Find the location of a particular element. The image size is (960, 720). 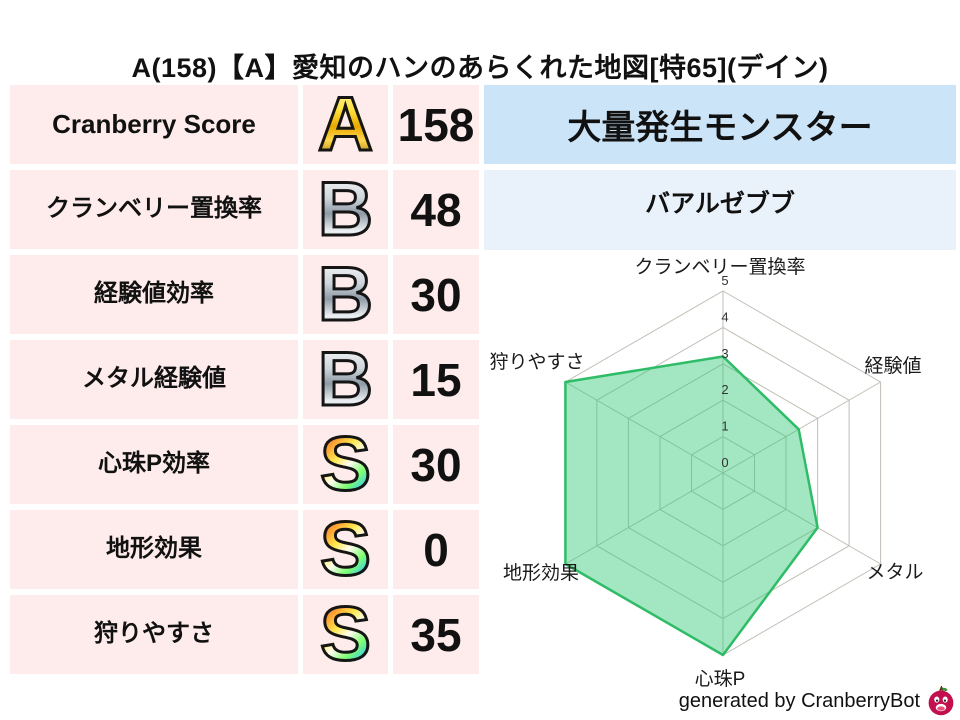

stat-row-value: 48 is located at coordinates (436, 209).